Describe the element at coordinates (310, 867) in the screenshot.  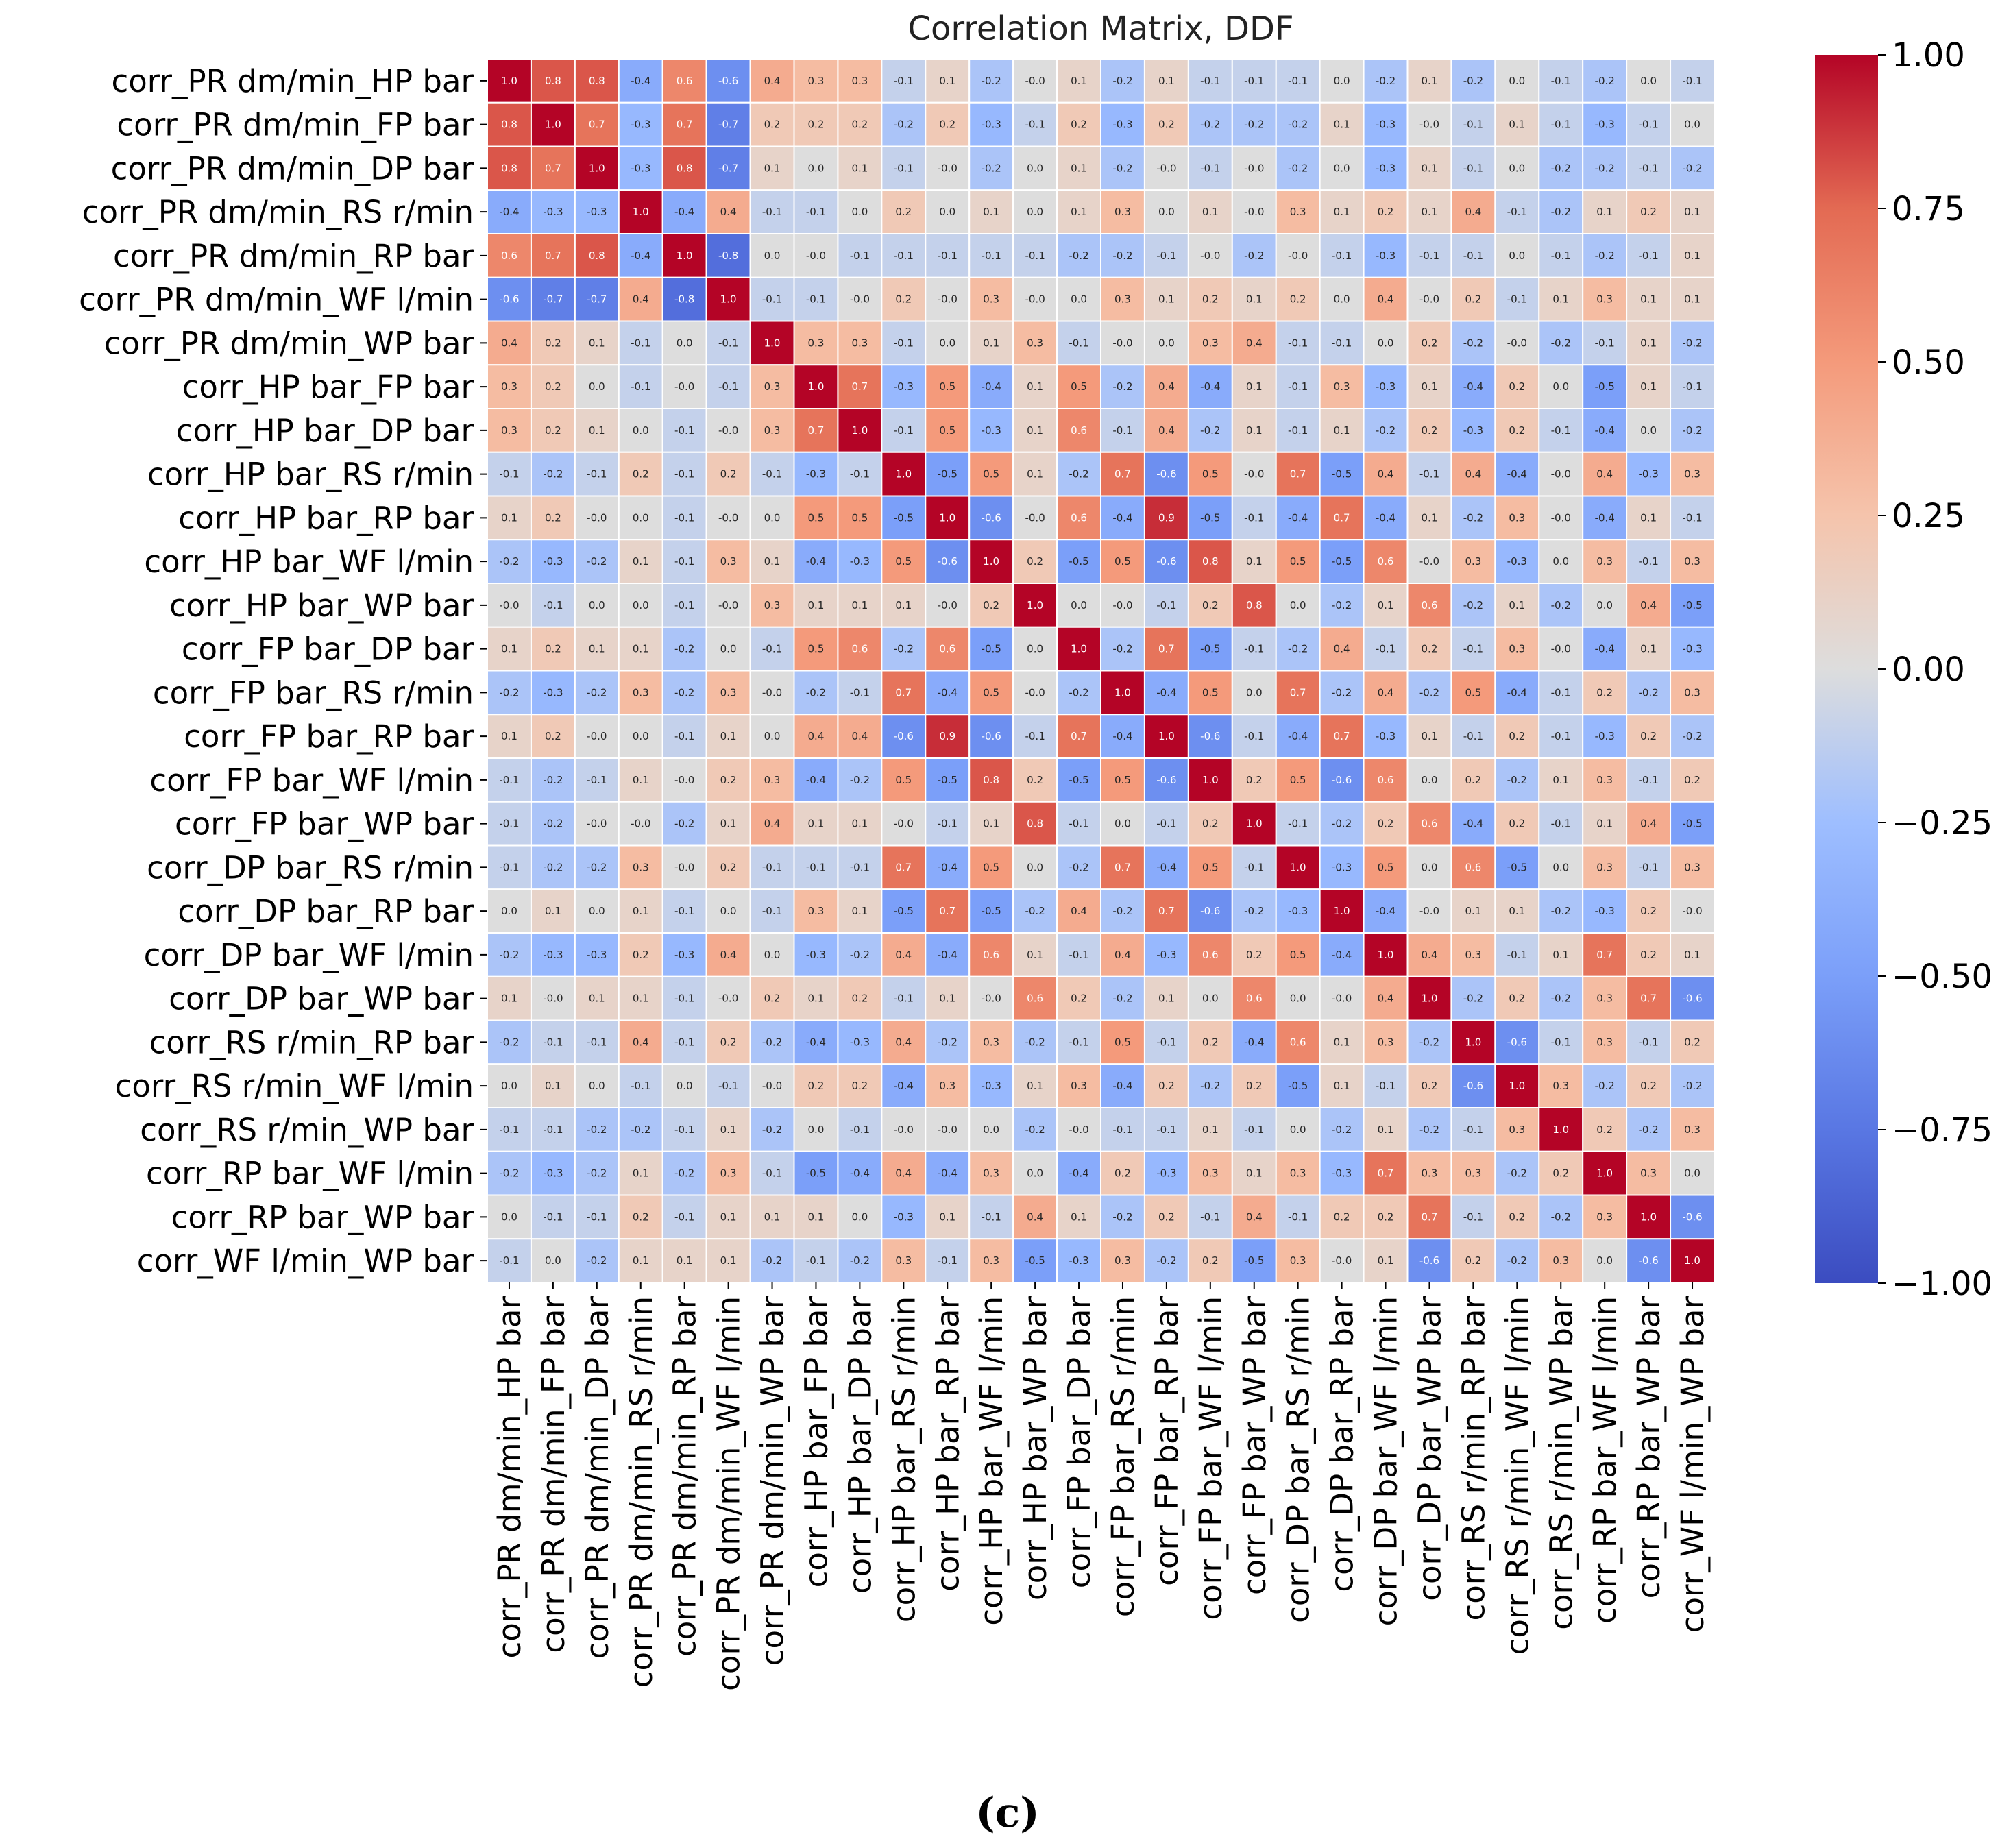
I see `y-tick-label: corr_DP bar_RS r/min` at that location.